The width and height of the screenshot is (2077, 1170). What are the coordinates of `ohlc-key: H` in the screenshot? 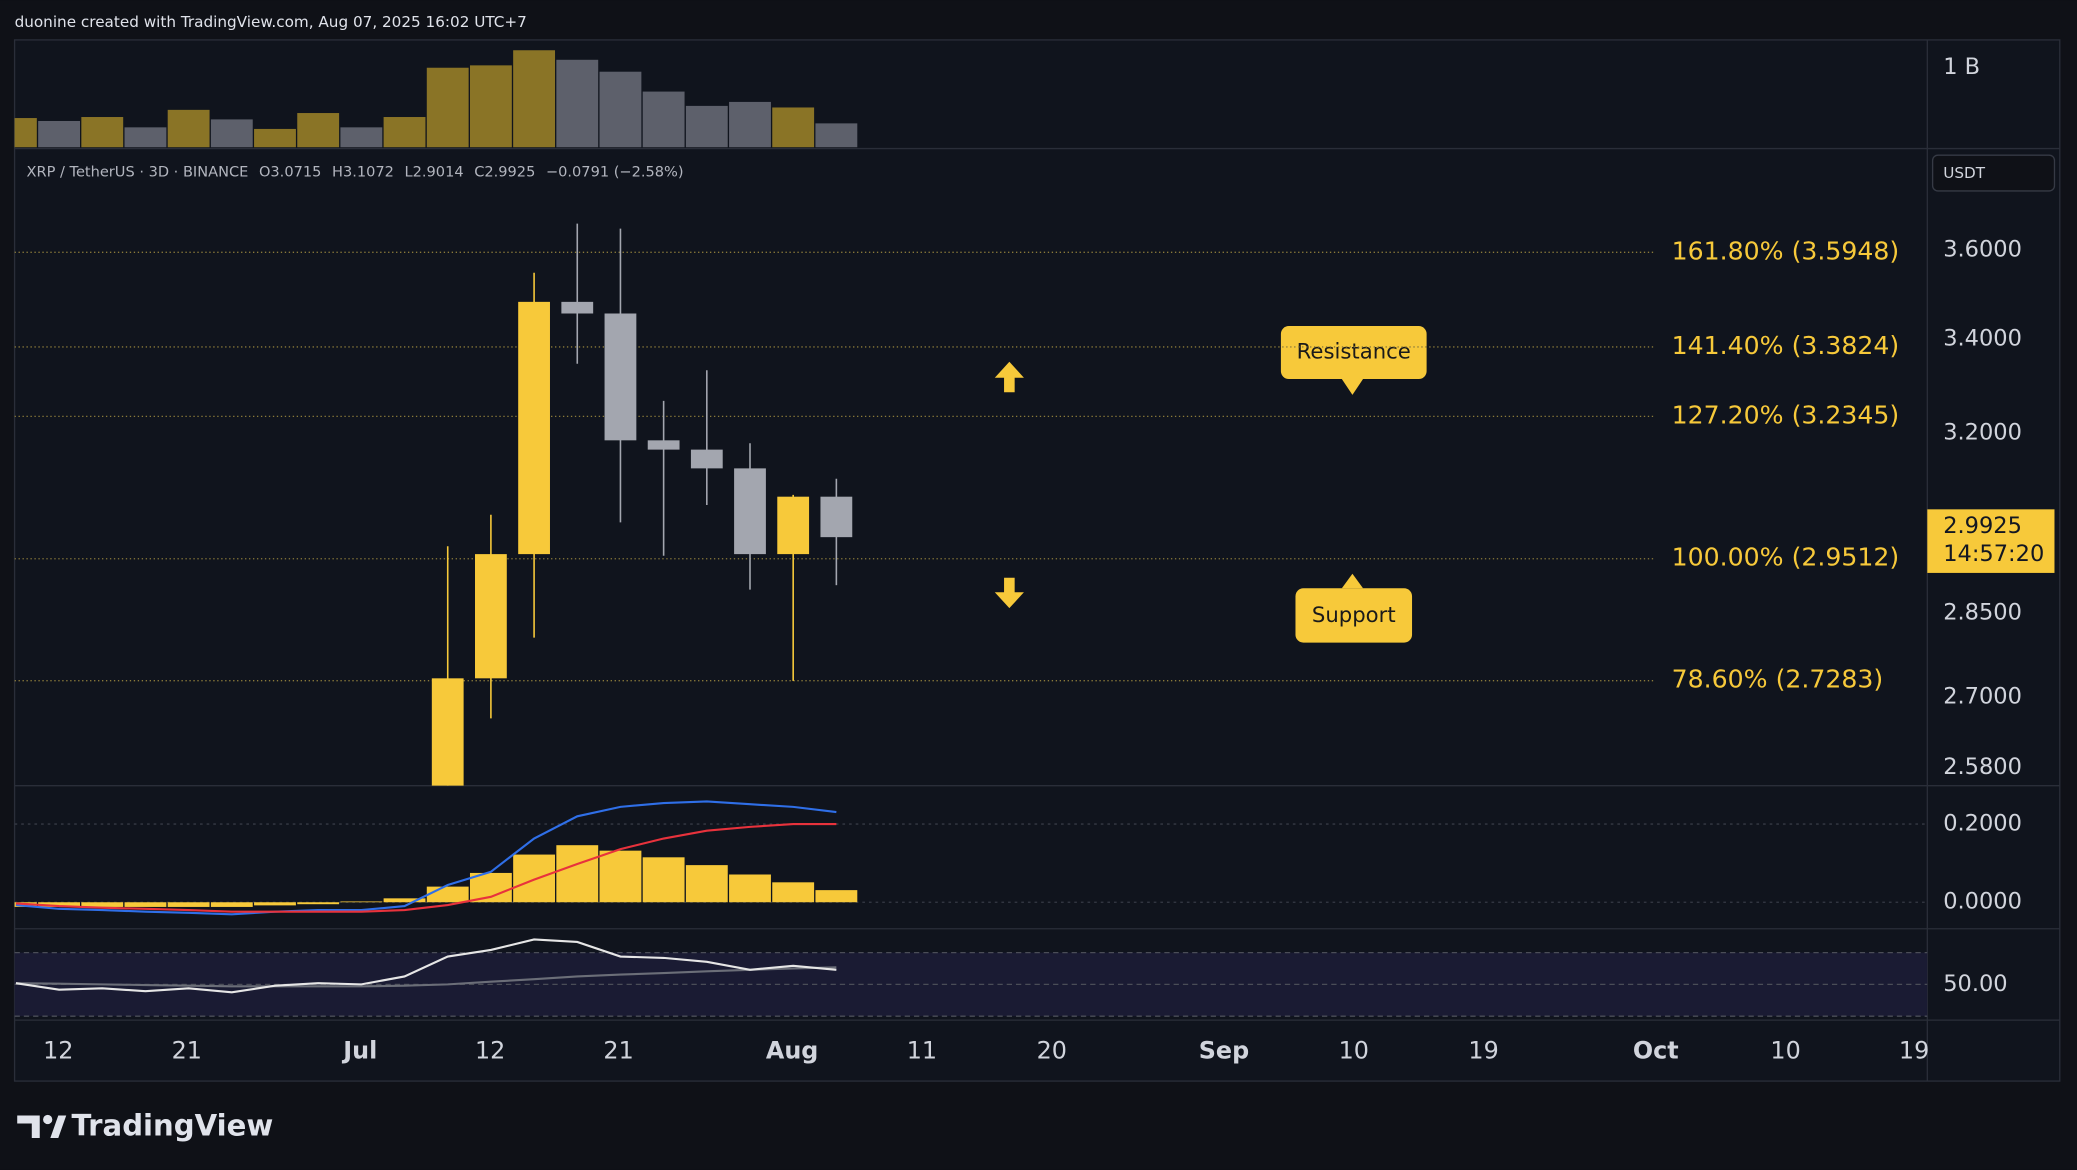 It's located at (337, 171).